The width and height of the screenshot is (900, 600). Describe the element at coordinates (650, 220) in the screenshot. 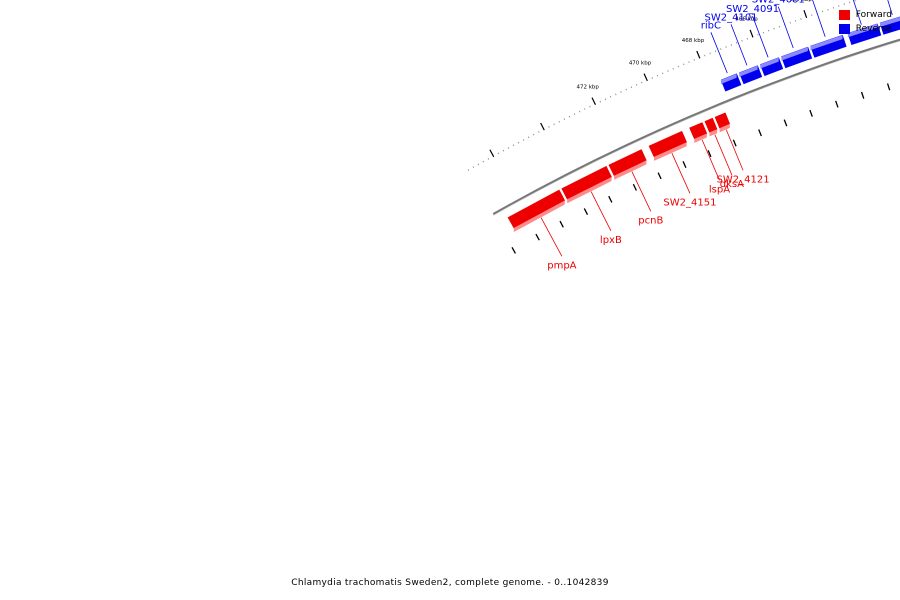

I see `gene-label: pcnB` at that location.